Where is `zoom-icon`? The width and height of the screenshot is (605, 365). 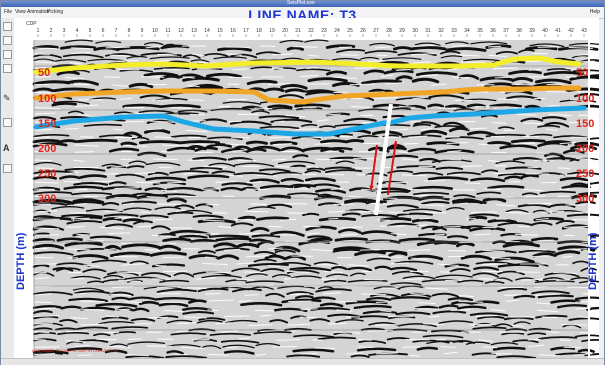 zoom-icon is located at coordinates (7, 40).